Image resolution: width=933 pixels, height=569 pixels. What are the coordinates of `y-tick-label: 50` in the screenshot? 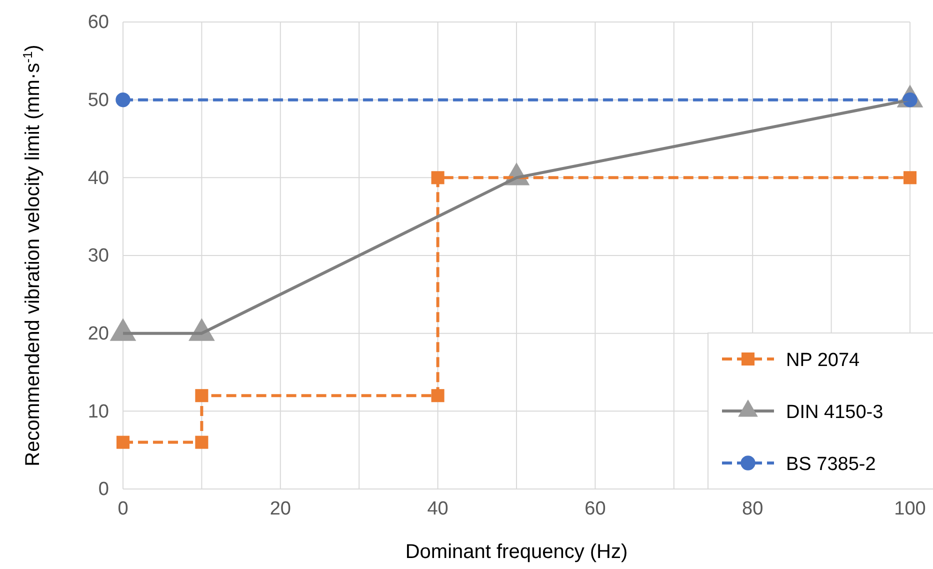 It's located at (98, 100).